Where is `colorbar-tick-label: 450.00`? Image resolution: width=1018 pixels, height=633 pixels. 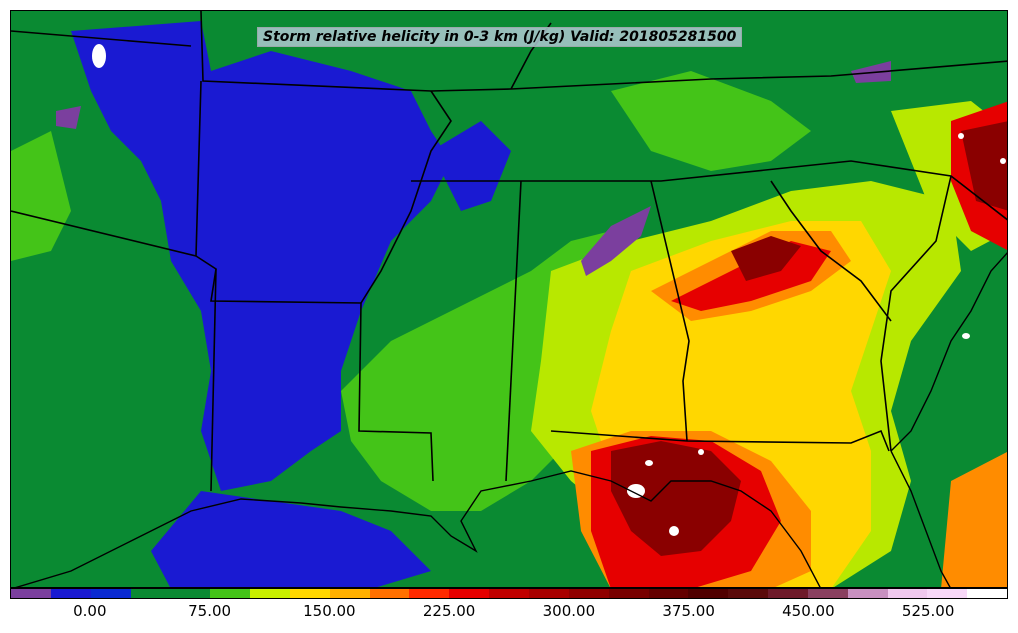
colorbar-tick-label: 450.00 is located at coordinates (808, 611).